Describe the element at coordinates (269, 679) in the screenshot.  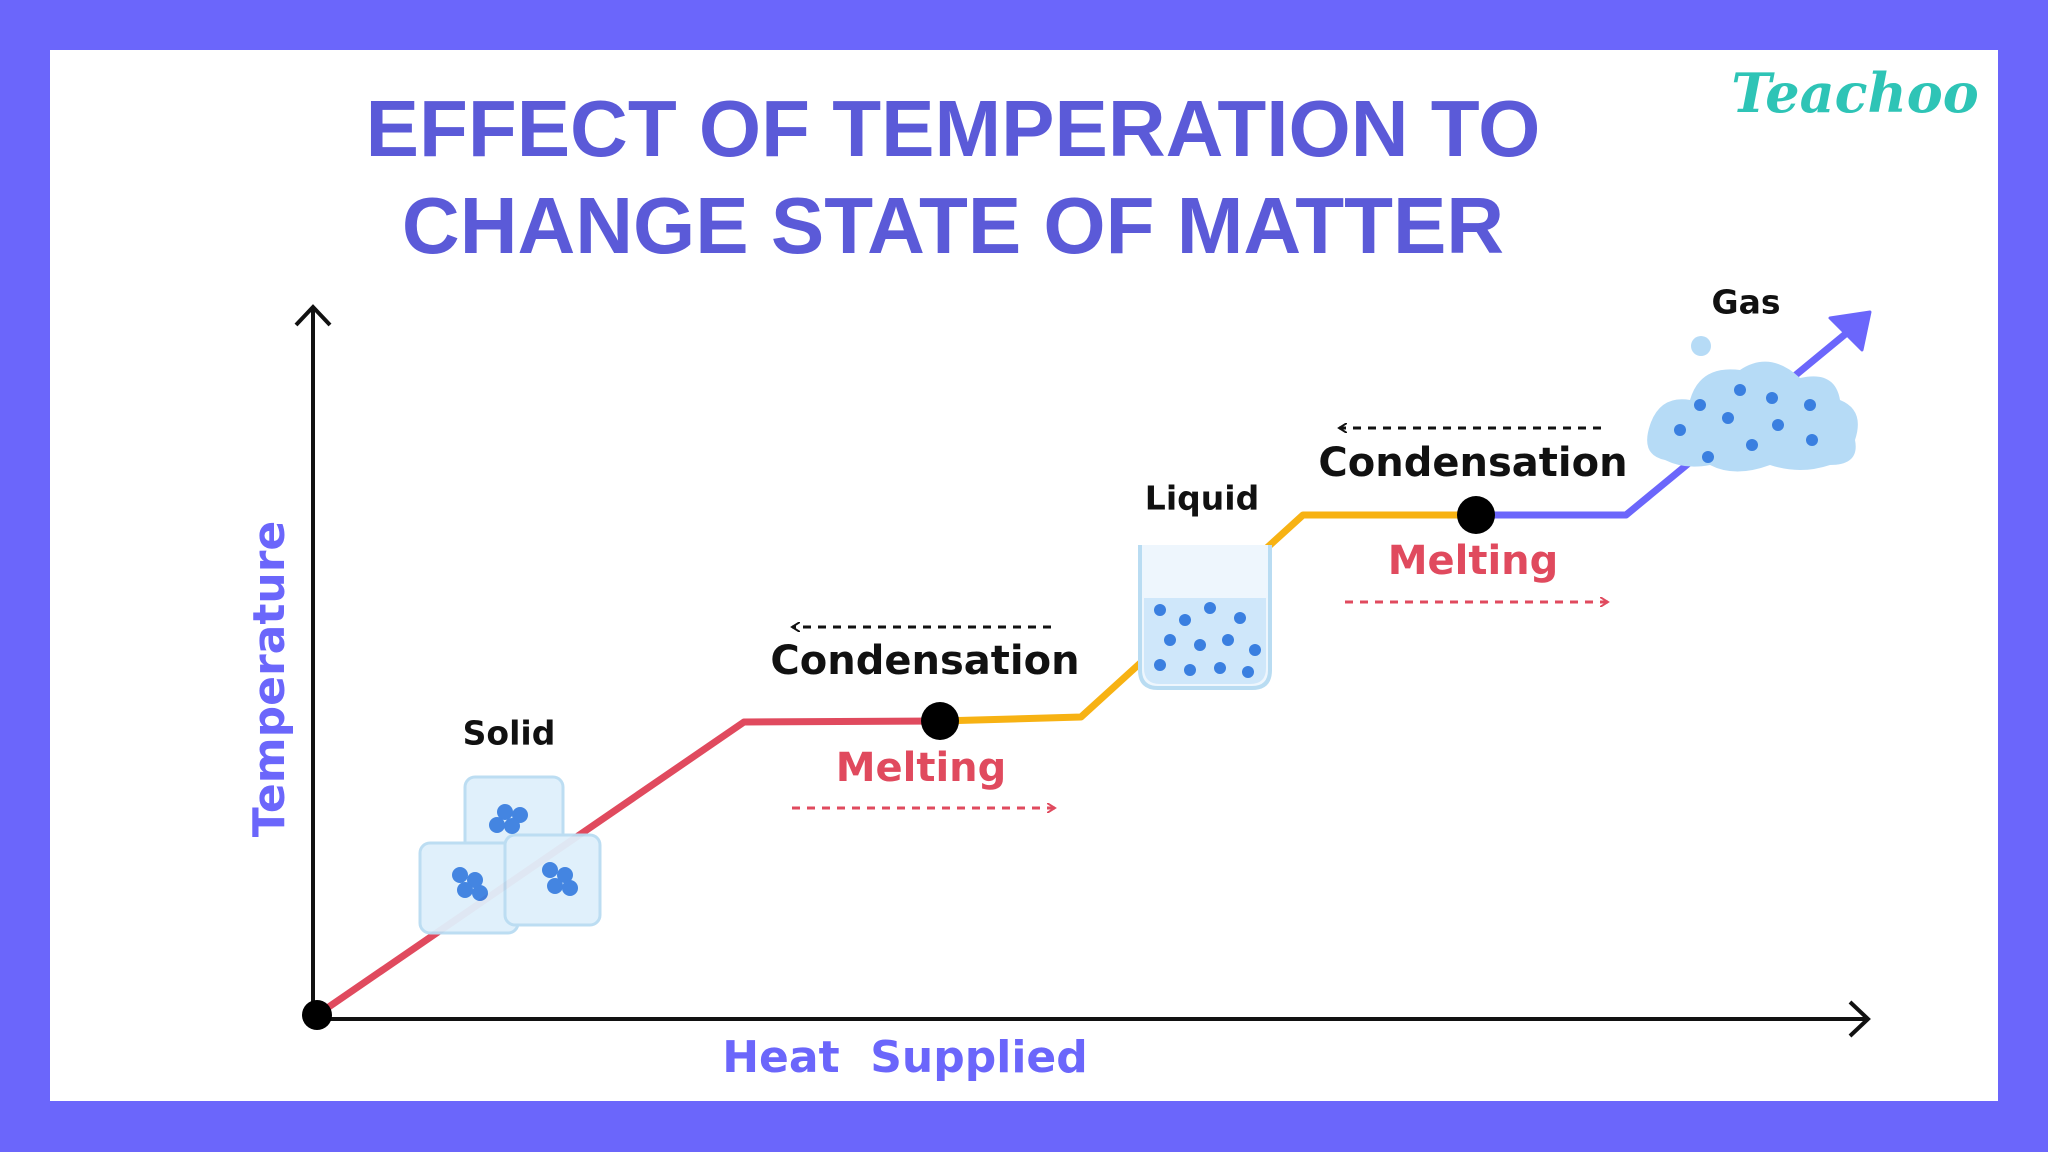
I see `y-axis-label: Temperature` at that location.